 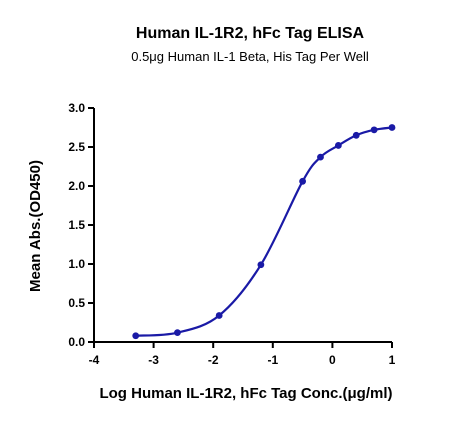 What do you see at coordinates (213, 360) in the screenshot?
I see `x-tick-label: -2` at bounding box center [213, 360].